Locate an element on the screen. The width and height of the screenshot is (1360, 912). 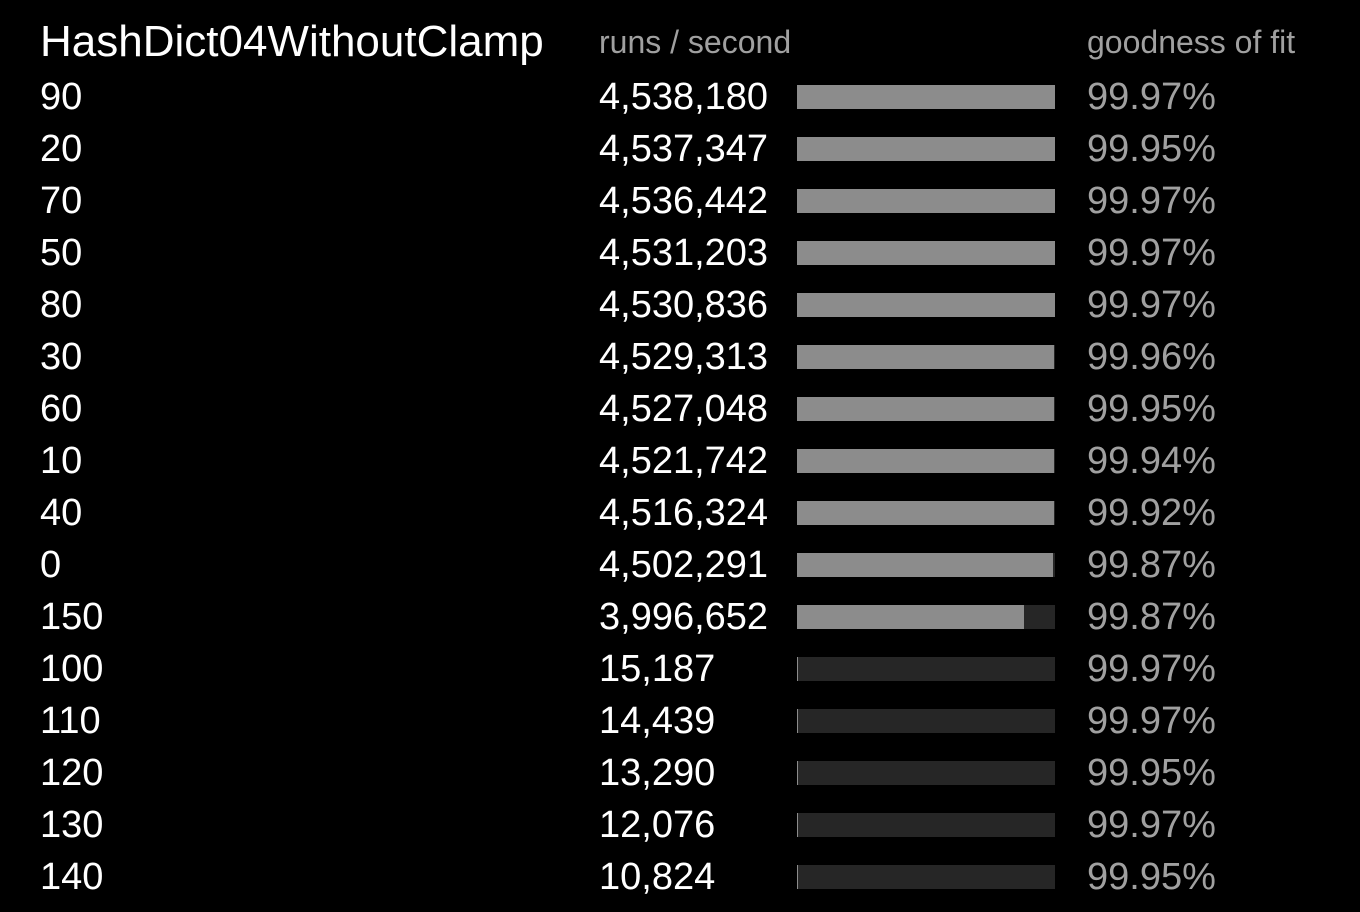
table-row: 90 4,538,180 99.97% is located at coordinates (680, 97).